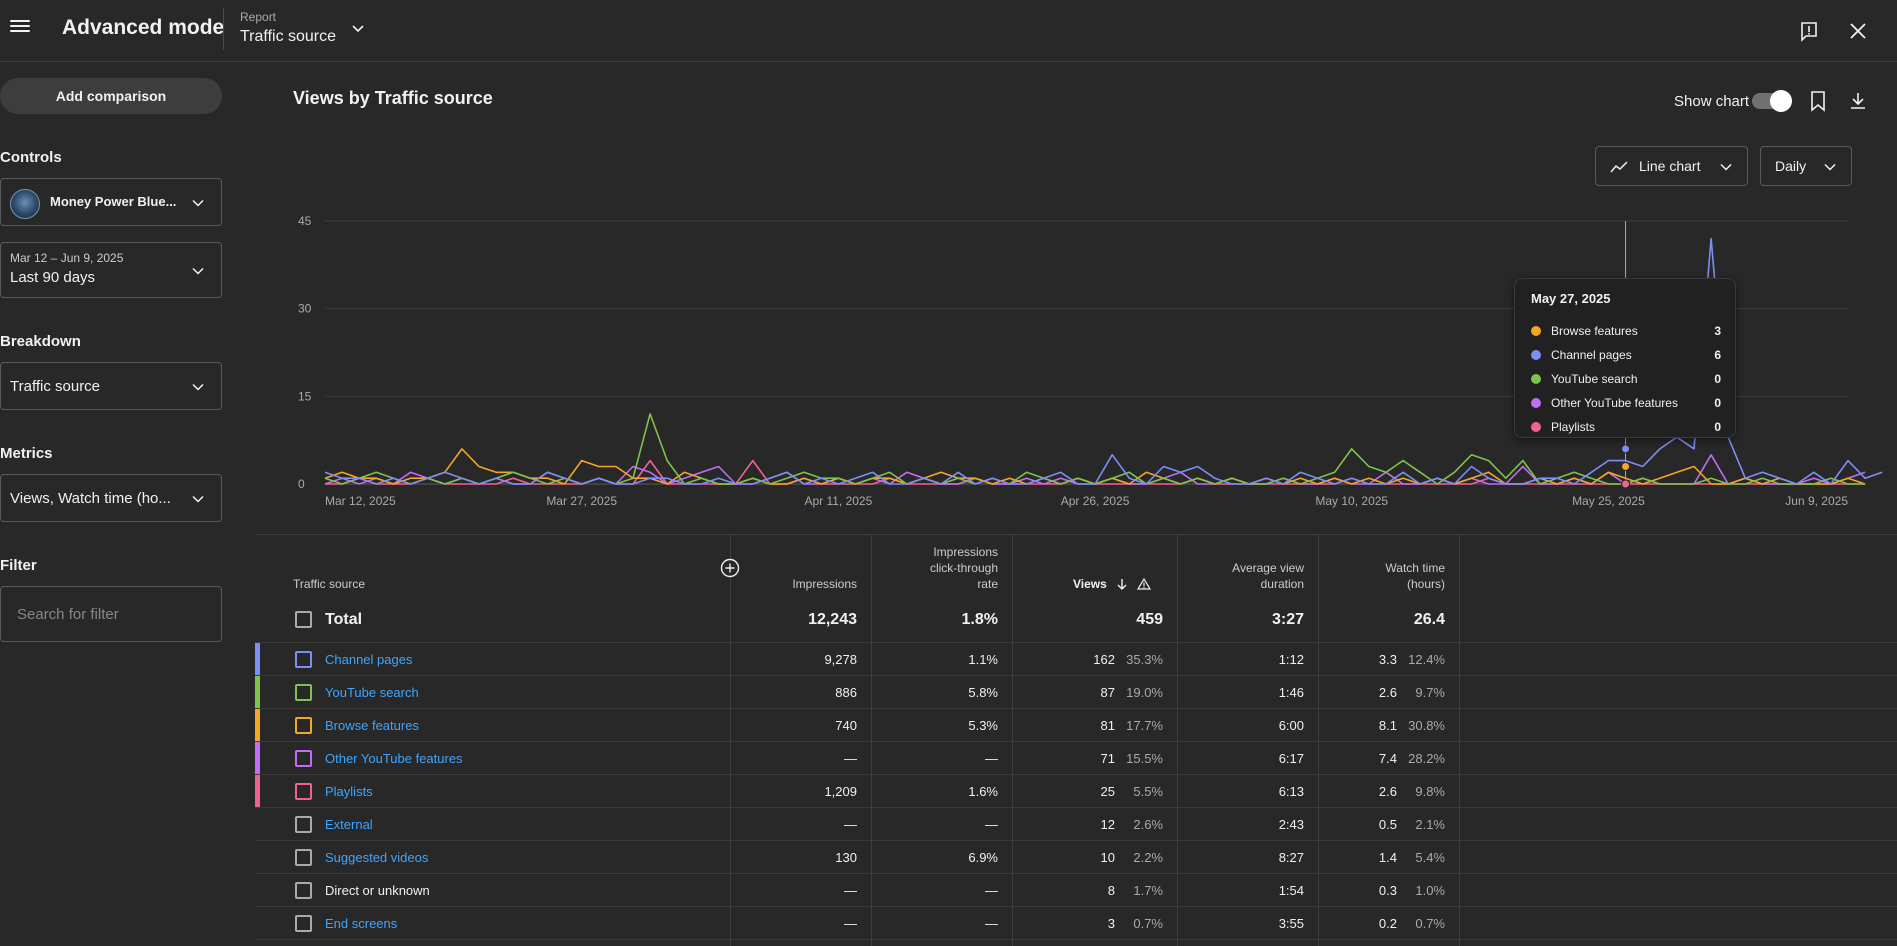  Describe the element at coordinates (349, 824) in the screenshot. I see `traffic-source-name: External` at that location.